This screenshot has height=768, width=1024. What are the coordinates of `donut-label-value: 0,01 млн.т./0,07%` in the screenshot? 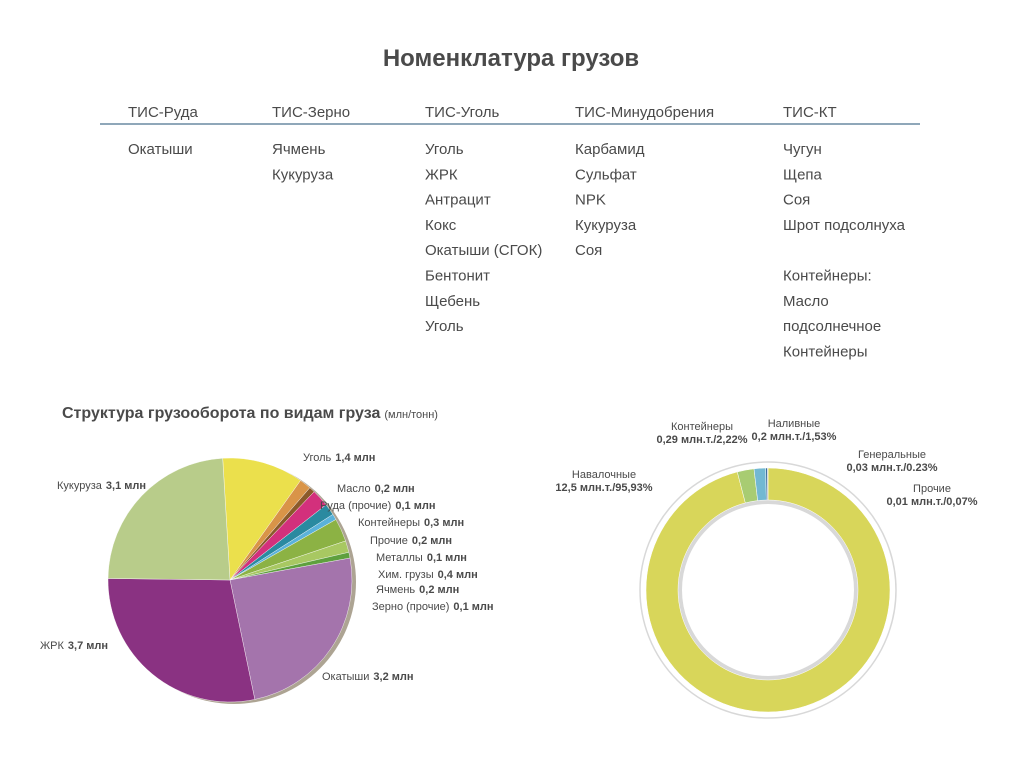 It's located at (931, 502).